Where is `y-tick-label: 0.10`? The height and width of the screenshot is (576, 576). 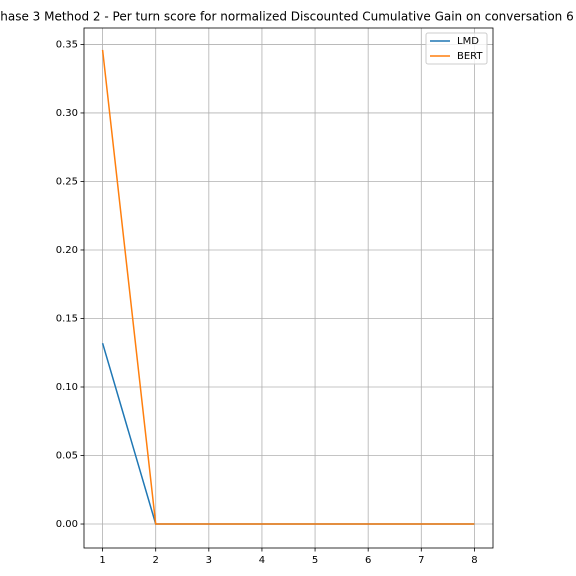 y-tick-label: 0.10 is located at coordinates (67, 387).